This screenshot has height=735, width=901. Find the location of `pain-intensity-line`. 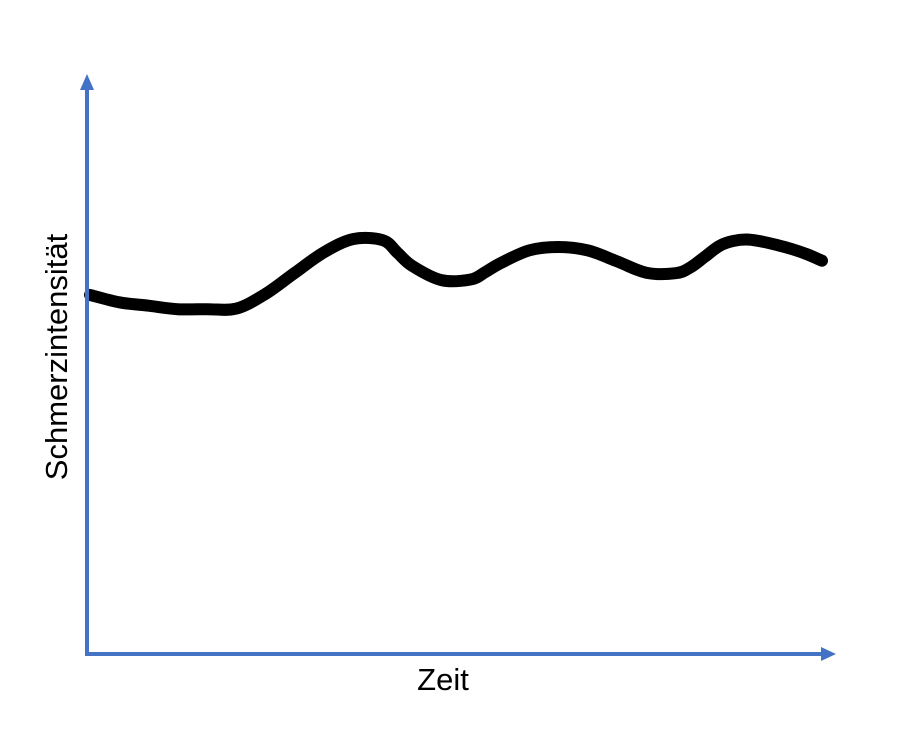

pain-intensity-line is located at coordinates (456, 273).